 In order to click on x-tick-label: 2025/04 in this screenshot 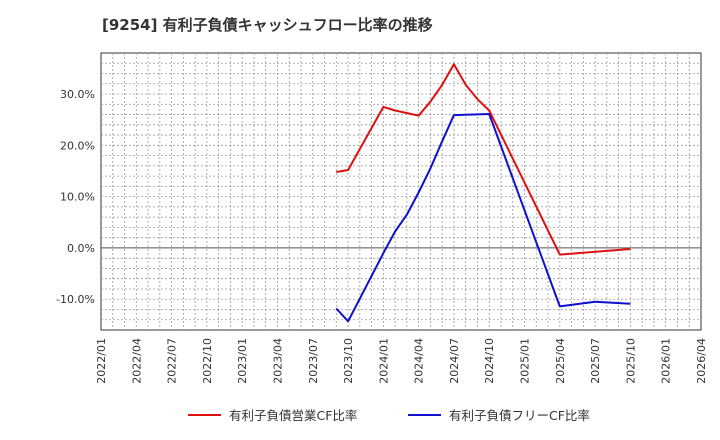, I will do `click(560, 361)`.